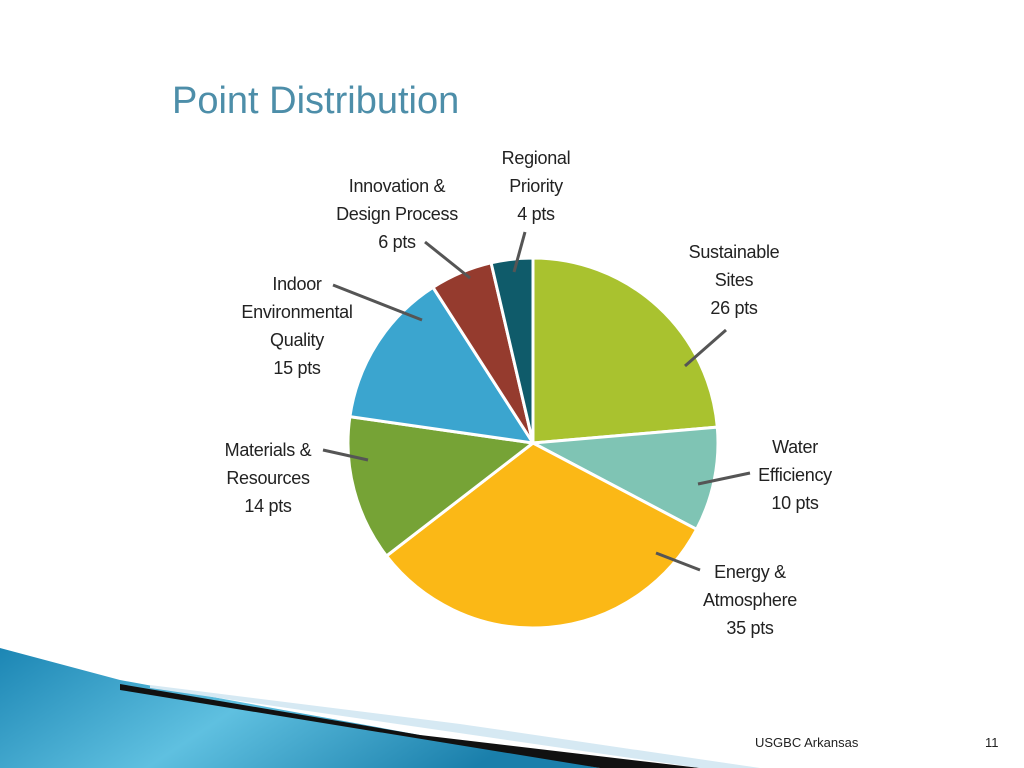 Image resolution: width=1024 pixels, height=768 pixels. Describe the element at coordinates (536, 214) in the screenshot. I see `value-label: 4 pts` at that location.